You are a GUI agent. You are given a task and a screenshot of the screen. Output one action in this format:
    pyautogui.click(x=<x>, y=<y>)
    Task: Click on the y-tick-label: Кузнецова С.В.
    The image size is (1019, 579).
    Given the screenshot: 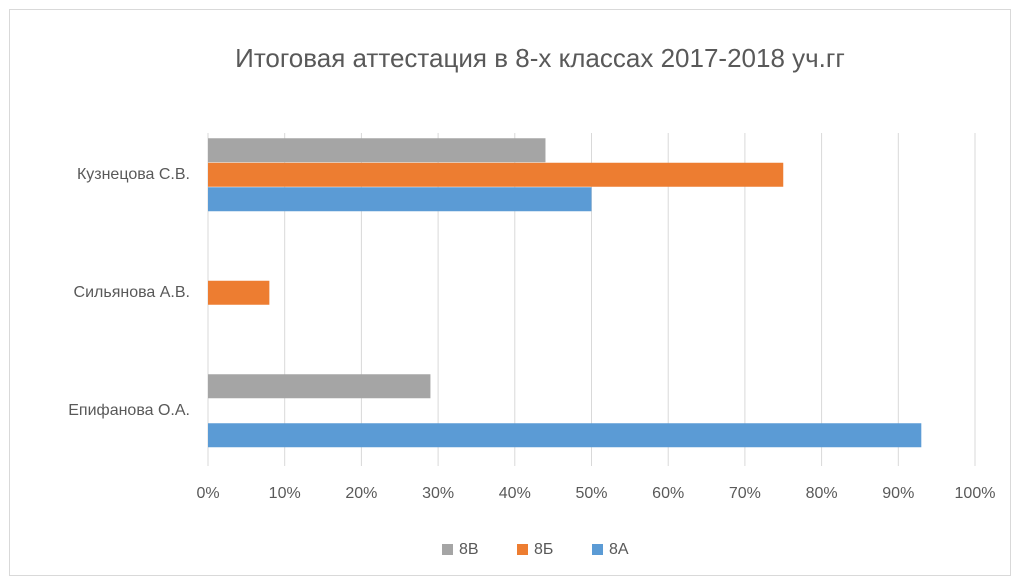 What is the action you would take?
    pyautogui.click(x=133, y=174)
    